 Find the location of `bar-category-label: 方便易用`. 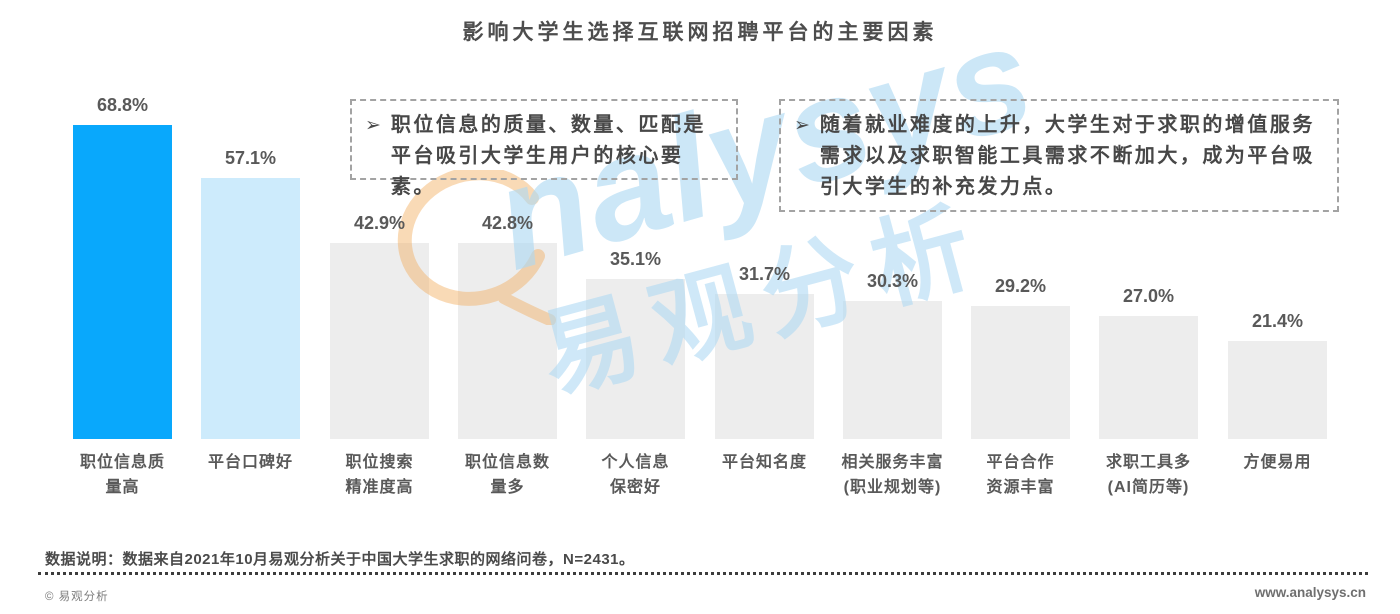

bar-category-label: 方便易用 is located at coordinates (1277, 462).